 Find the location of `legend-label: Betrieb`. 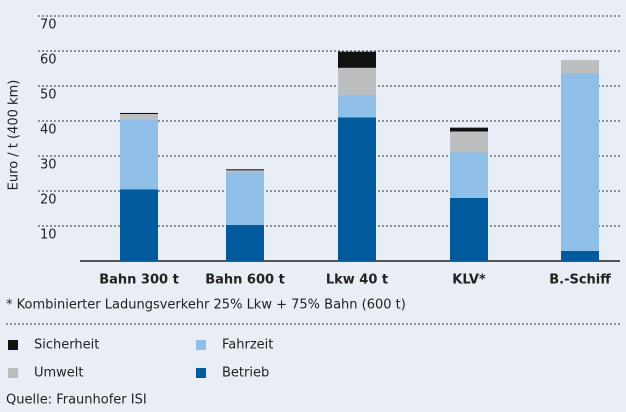

legend-label: Betrieb is located at coordinates (245, 373).